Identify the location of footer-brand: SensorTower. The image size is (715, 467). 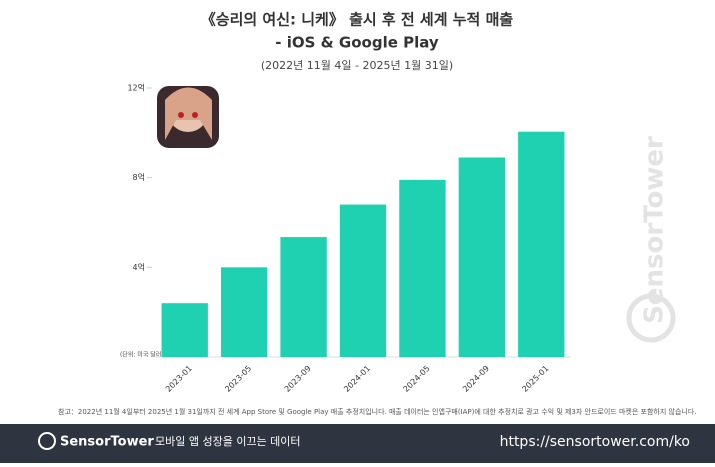
(107, 442).